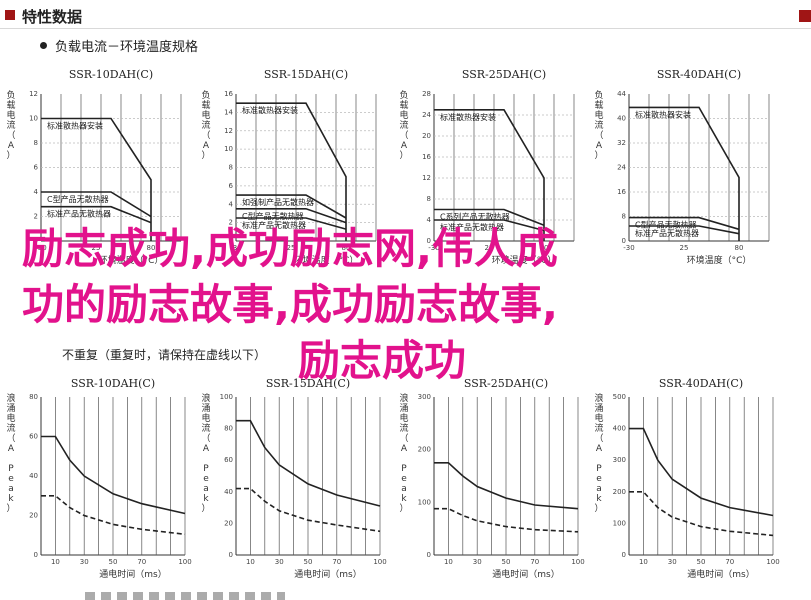  What do you see at coordinates (405, 15) in the screenshot?
I see `section-header: 特性数据` at bounding box center [405, 15].